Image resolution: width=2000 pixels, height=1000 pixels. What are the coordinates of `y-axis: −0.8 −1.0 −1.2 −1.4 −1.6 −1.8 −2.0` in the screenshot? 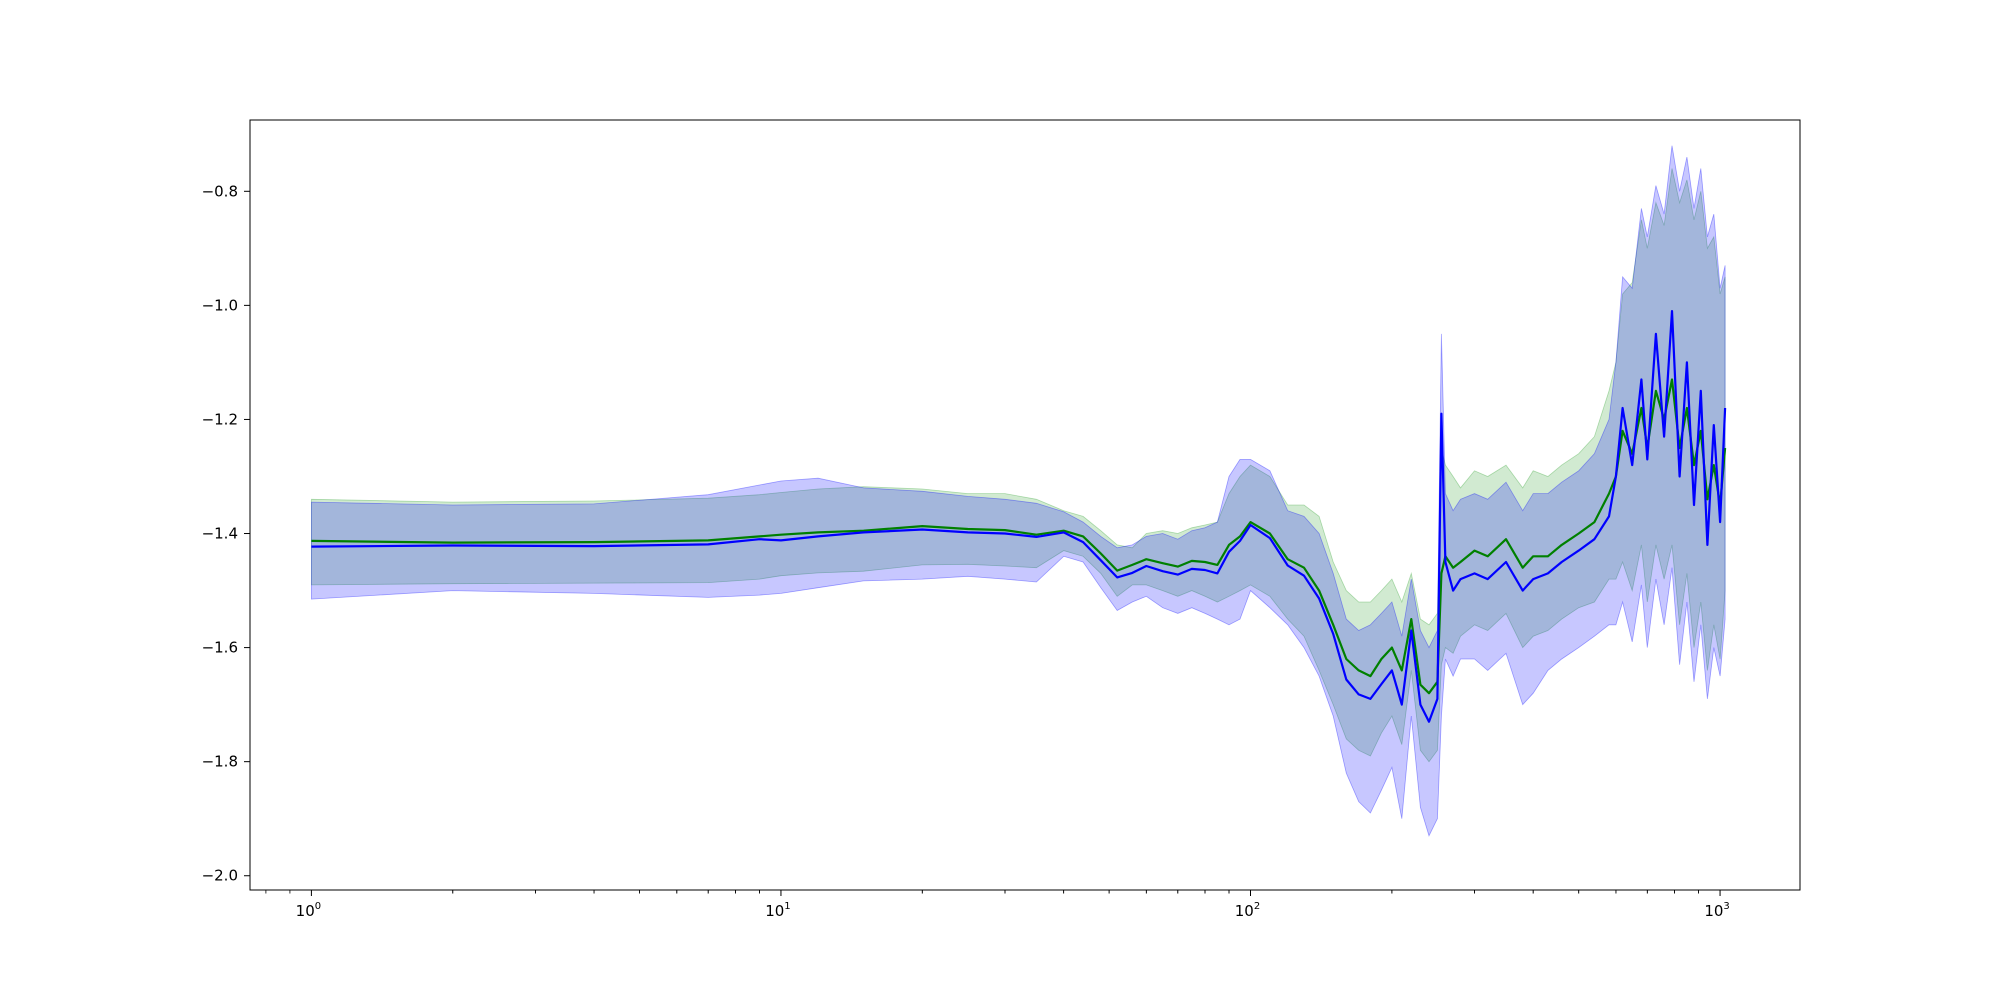 It's located at (226, 533).